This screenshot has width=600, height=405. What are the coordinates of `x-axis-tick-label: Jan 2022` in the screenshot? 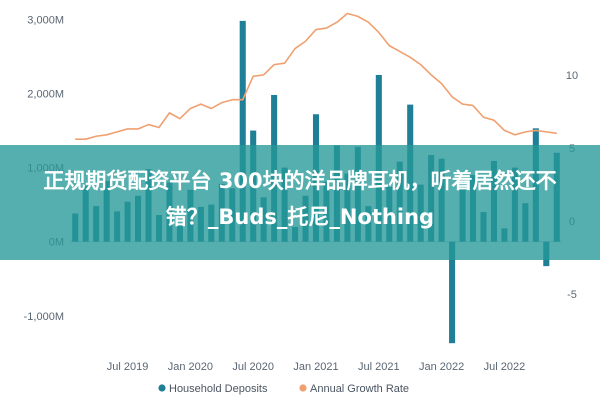 It's located at (441, 367).